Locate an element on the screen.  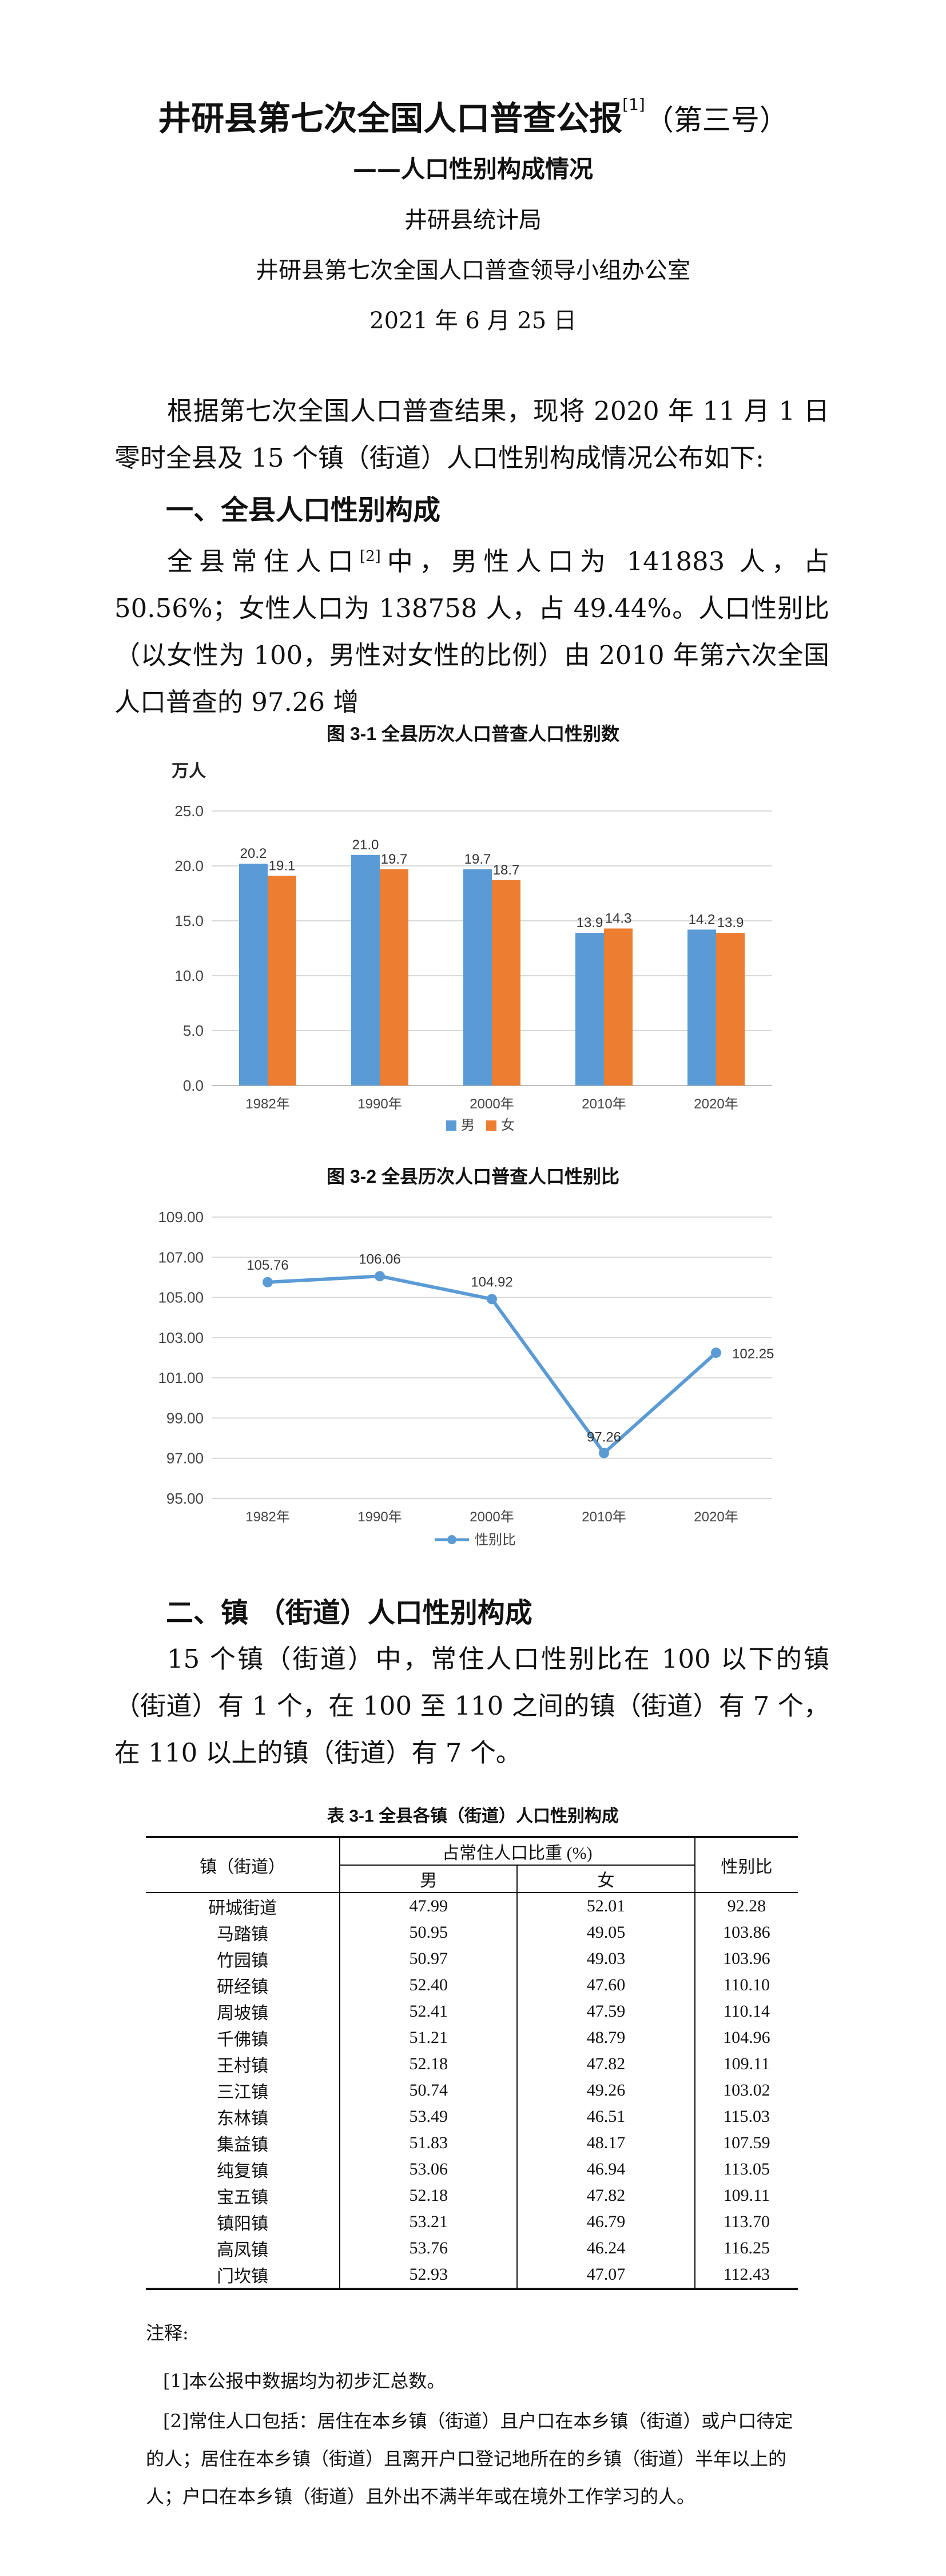
cell-ratio: 112.43 is located at coordinates (746, 2275).